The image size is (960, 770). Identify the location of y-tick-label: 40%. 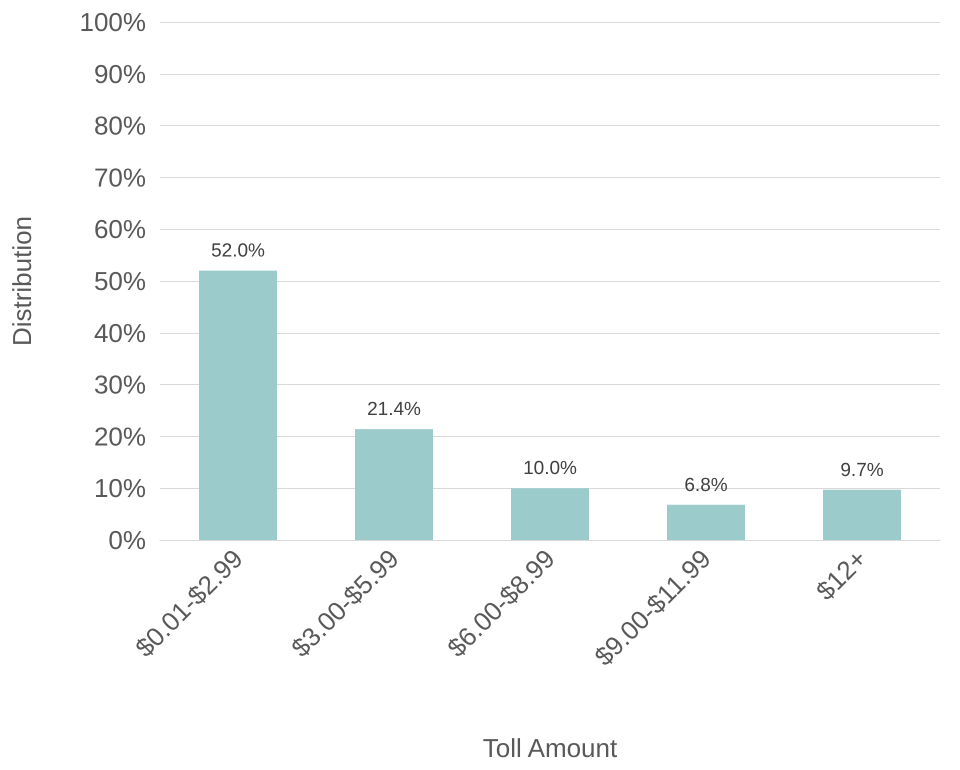
(120, 333).